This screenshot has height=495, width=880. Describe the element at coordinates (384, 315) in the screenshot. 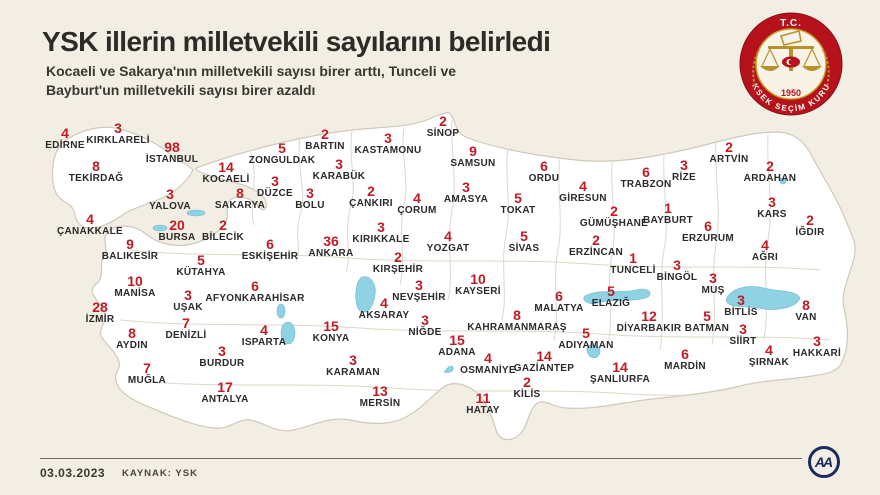

I see `province-name: AKSARAY` at that location.